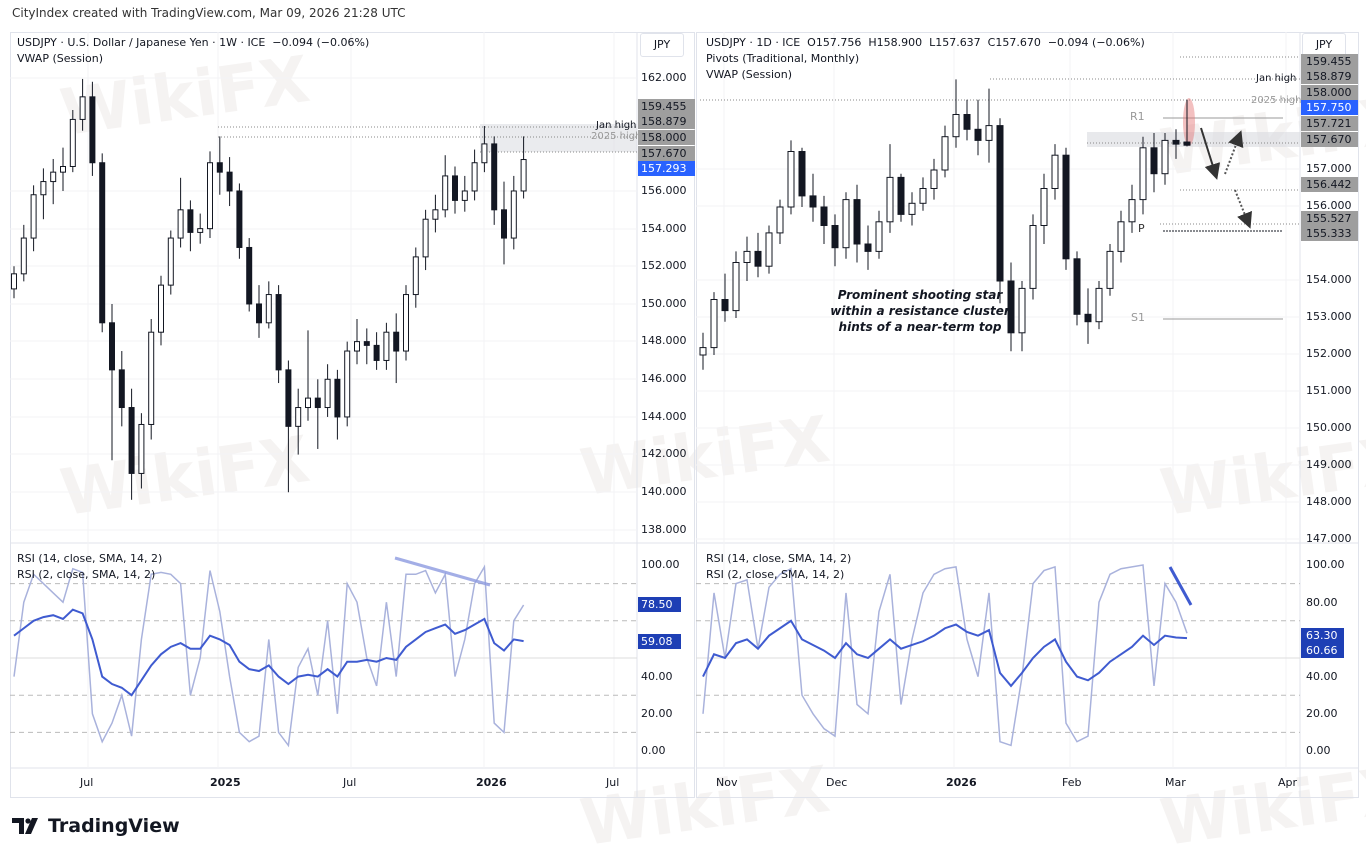 Image resolution: width=1366 pixels, height=861 pixels. I want to click on price-tick-label: 146.000, so click(664, 378).